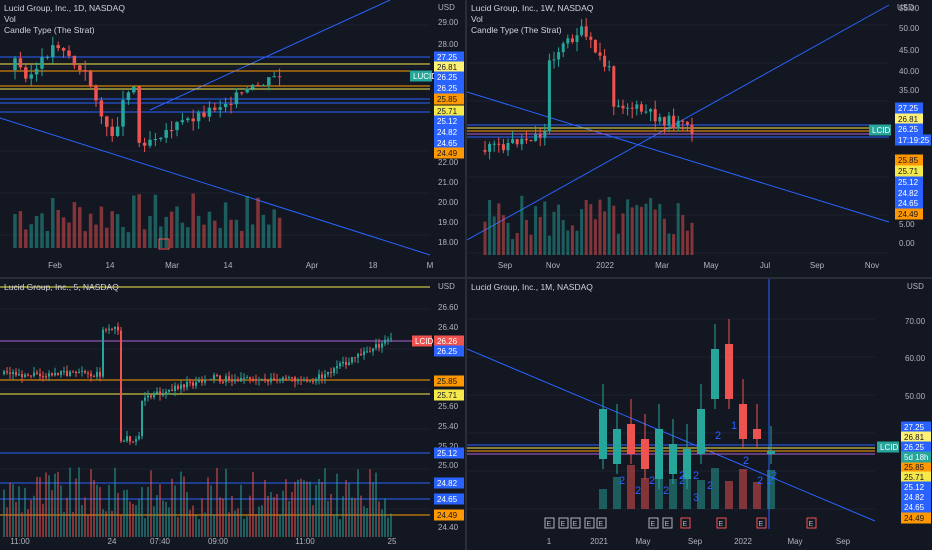 The image size is (932, 550). What do you see at coordinates (449, 57) in the screenshot?
I see `daily-price-tag-bg` at bounding box center [449, 57].